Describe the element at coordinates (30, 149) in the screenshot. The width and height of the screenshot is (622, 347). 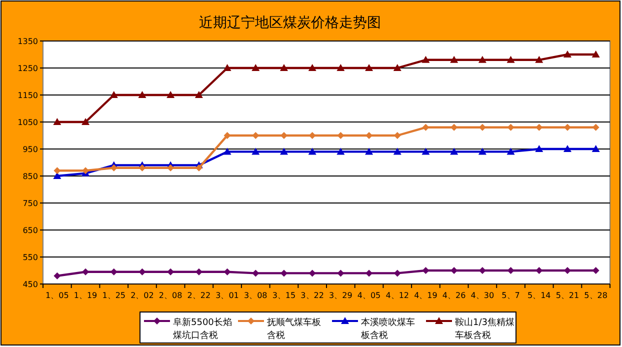
I see `y-tick-label: 950` at that location.